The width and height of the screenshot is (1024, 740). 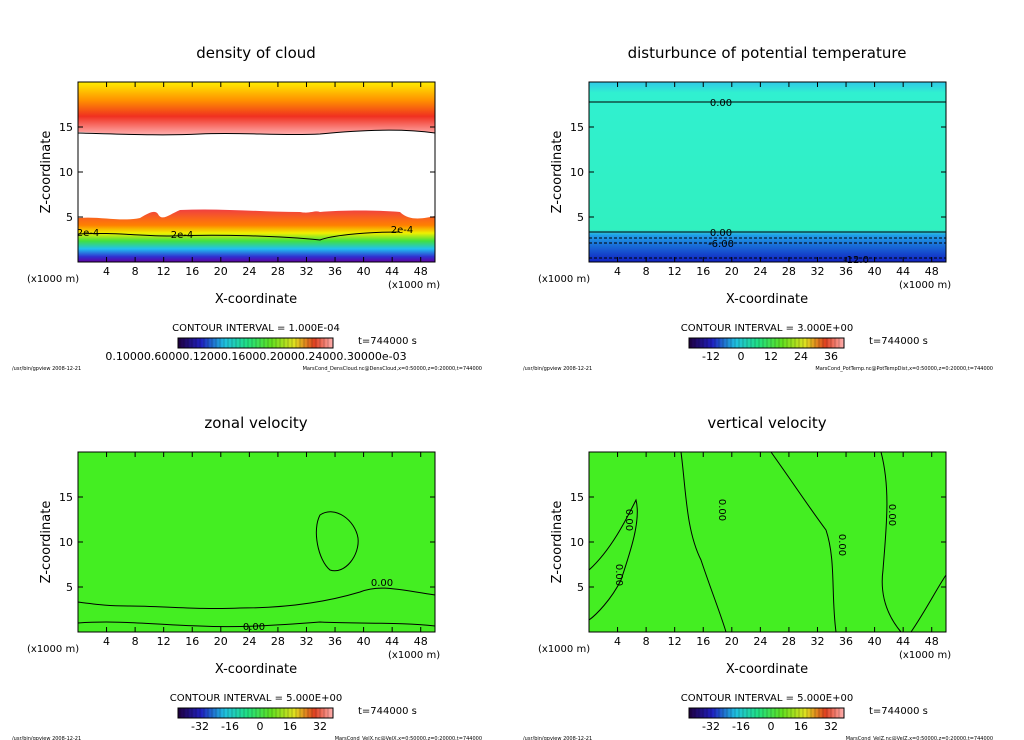 I want to click on cloud-band-upper, so click(x=256, y=108).